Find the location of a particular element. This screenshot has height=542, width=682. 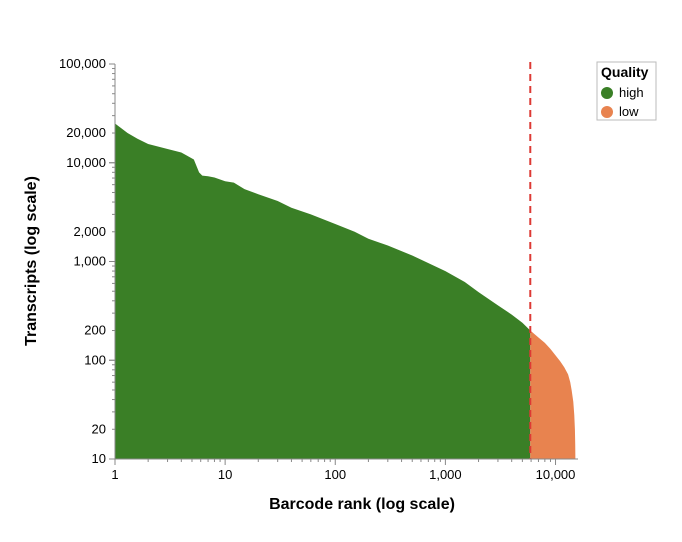

x-axis: 1 10 100 1,000 10,000 is located at coordinates (344, 470).